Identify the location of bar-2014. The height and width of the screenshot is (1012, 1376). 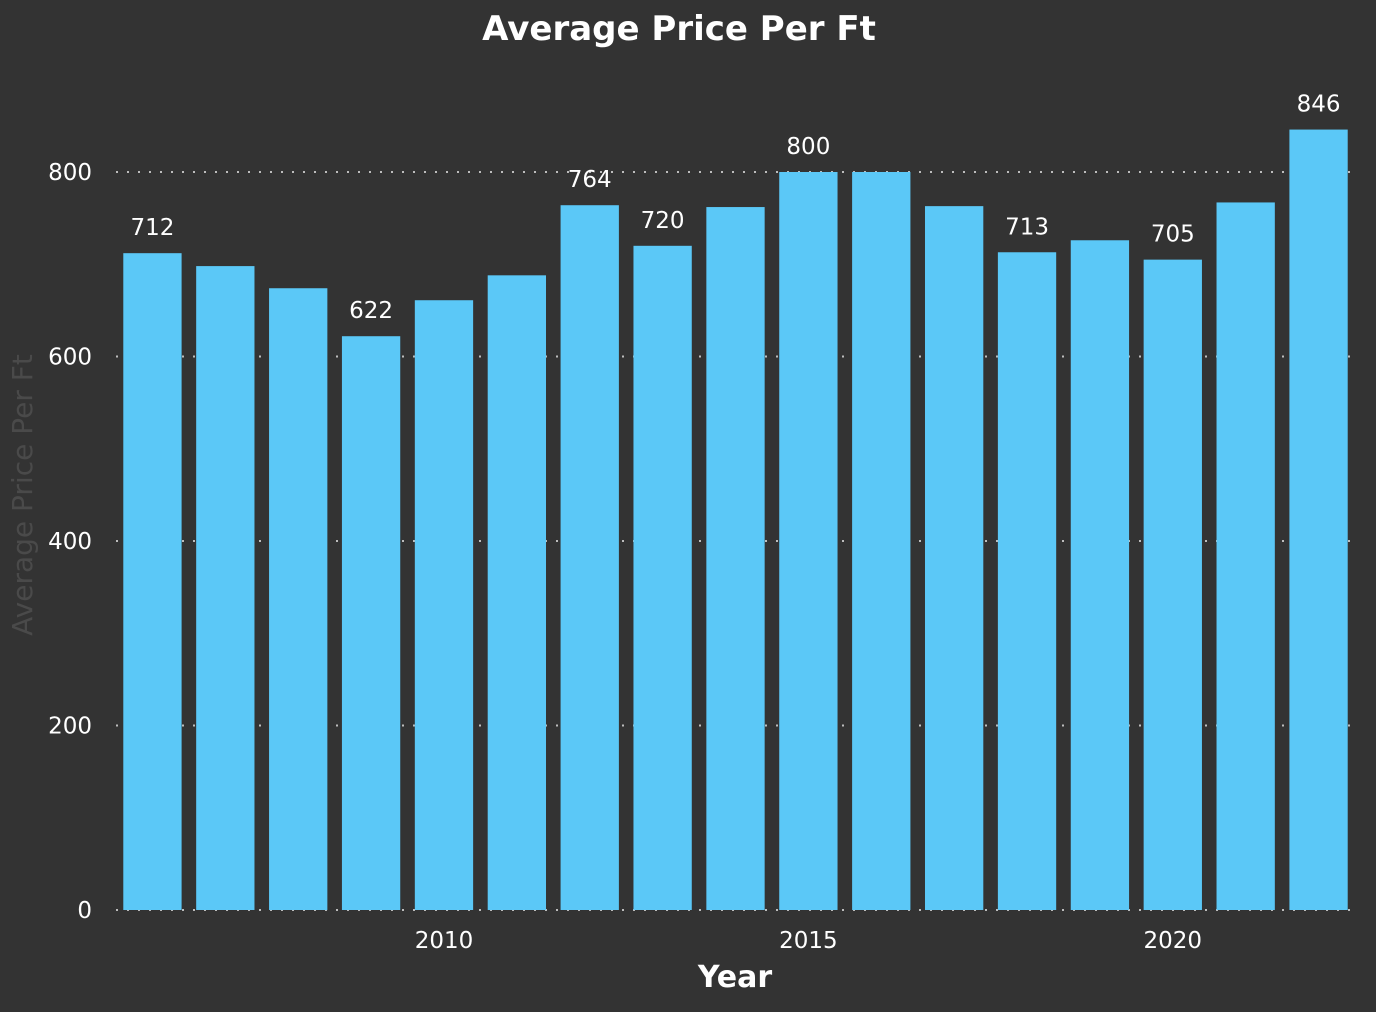
(735, 558).